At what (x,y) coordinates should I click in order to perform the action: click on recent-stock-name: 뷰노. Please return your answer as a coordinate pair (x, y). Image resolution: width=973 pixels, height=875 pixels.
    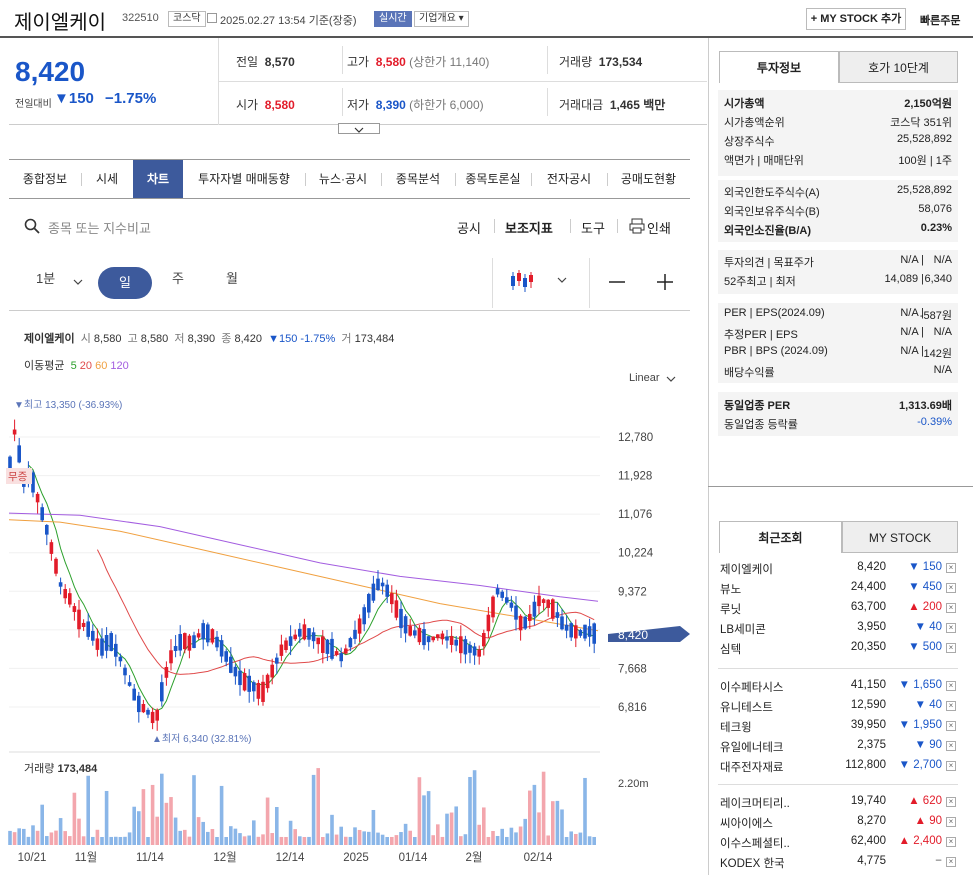
    Looking at the image, I should click on (731, 590).